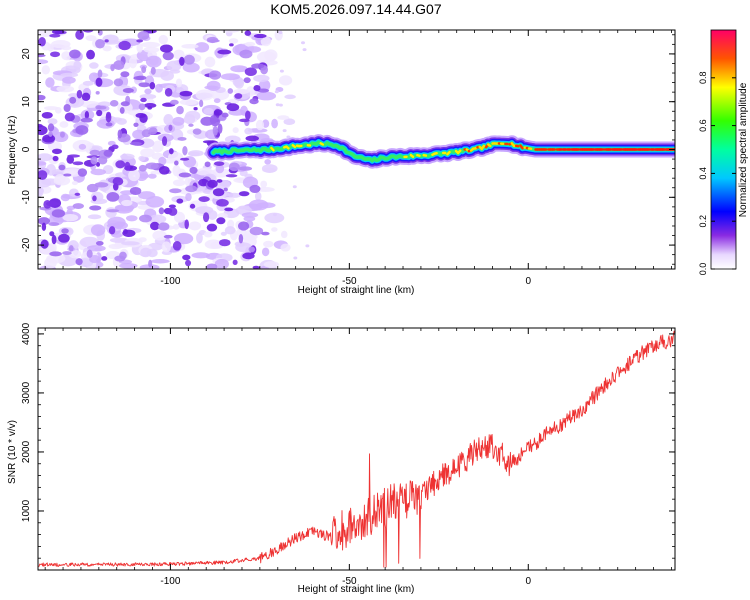 The image size is (750, 600). Describe the element at coordinates (440, 151) in the screenshot. I see `spectrogram-signal-track` at that location.